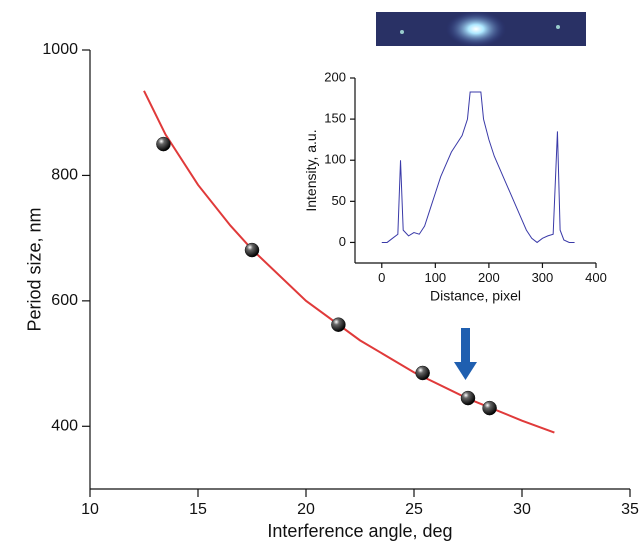  Describe the element at coordinates (465, 354) in the screenshot. I see `arrow` at that location.